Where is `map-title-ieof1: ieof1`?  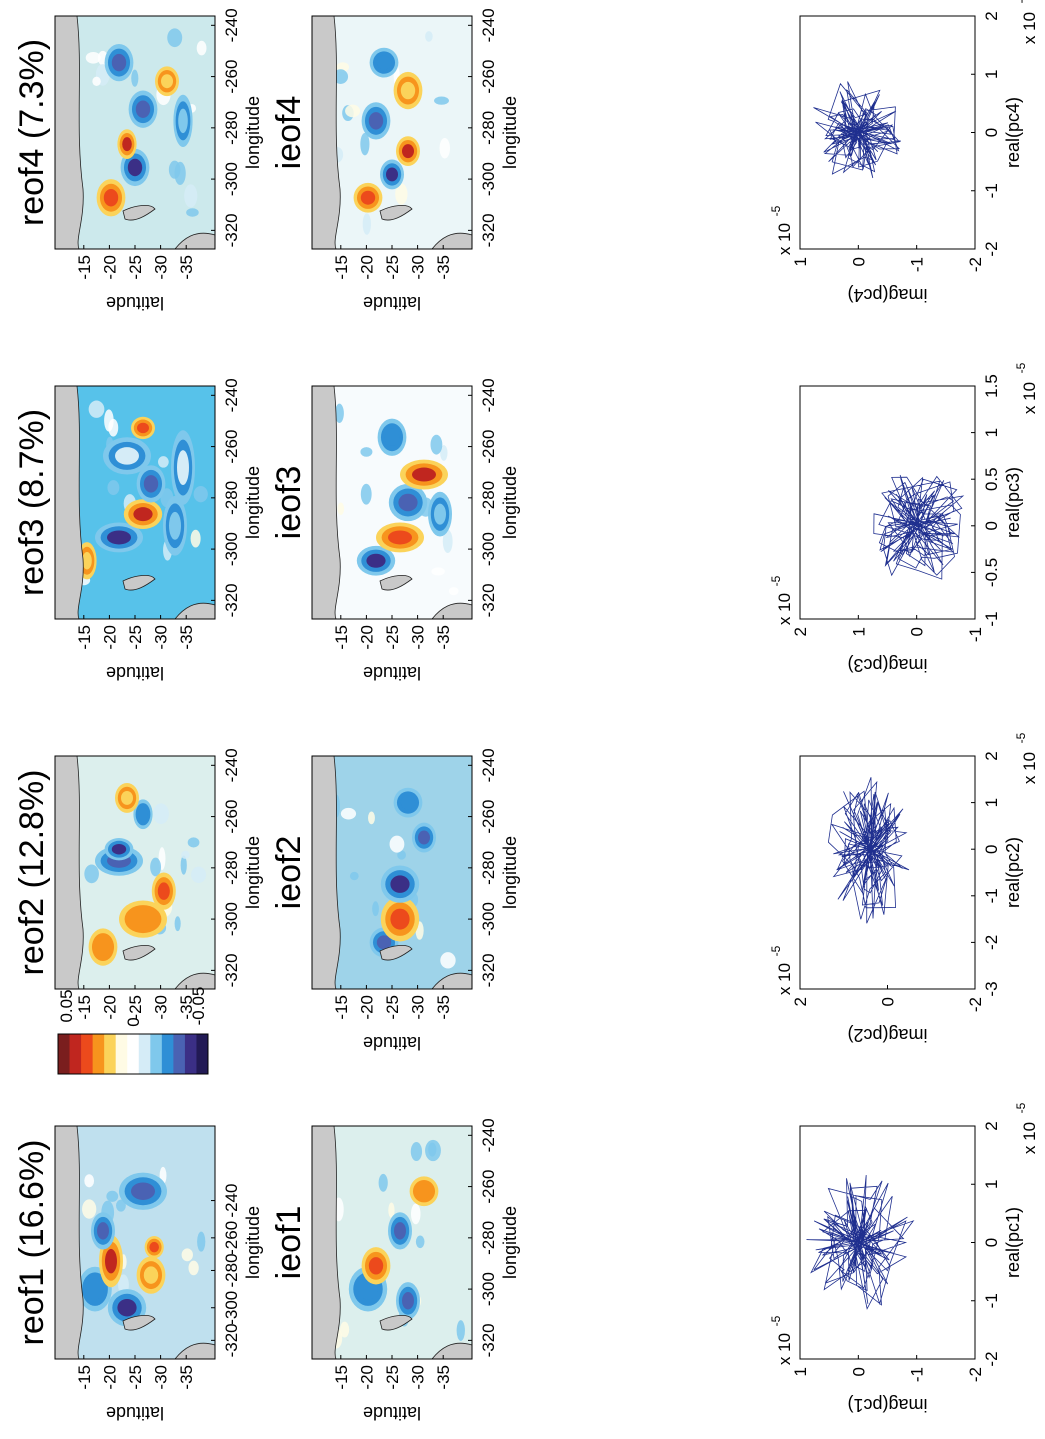
map-title-ieof1: ieof1 is located at coordinates (289, 1243).